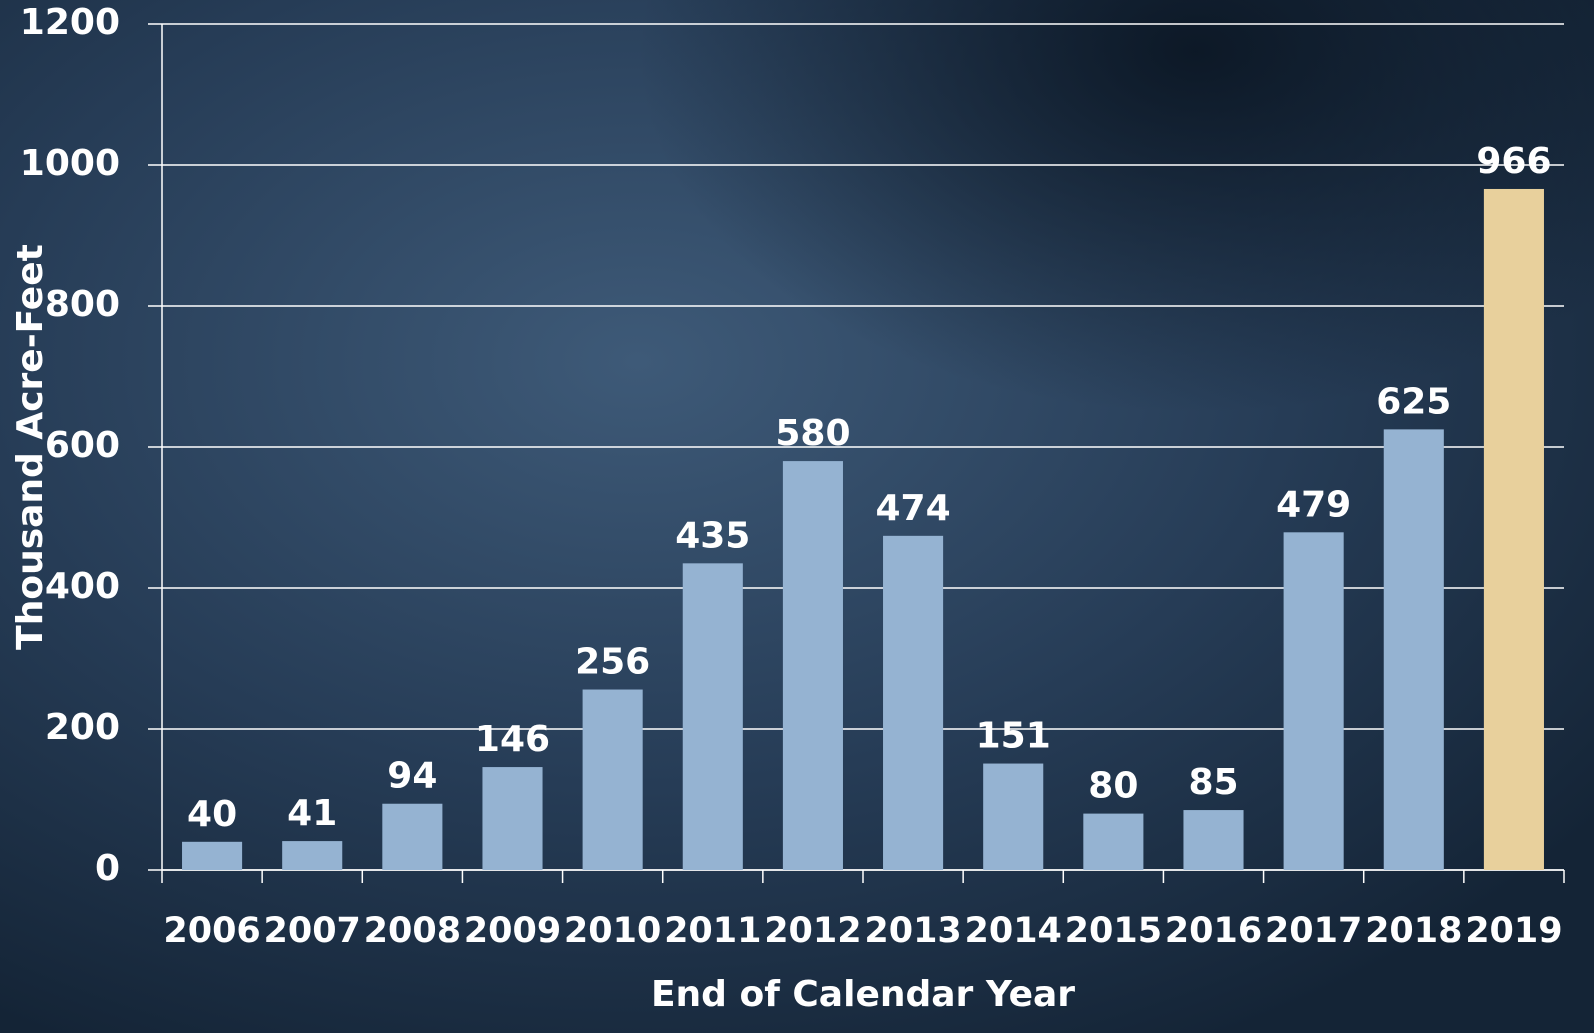 The width and height of the screenshot is (1594, 1033). I want to click on x-tick-label: 2018, so click(1413, 931).